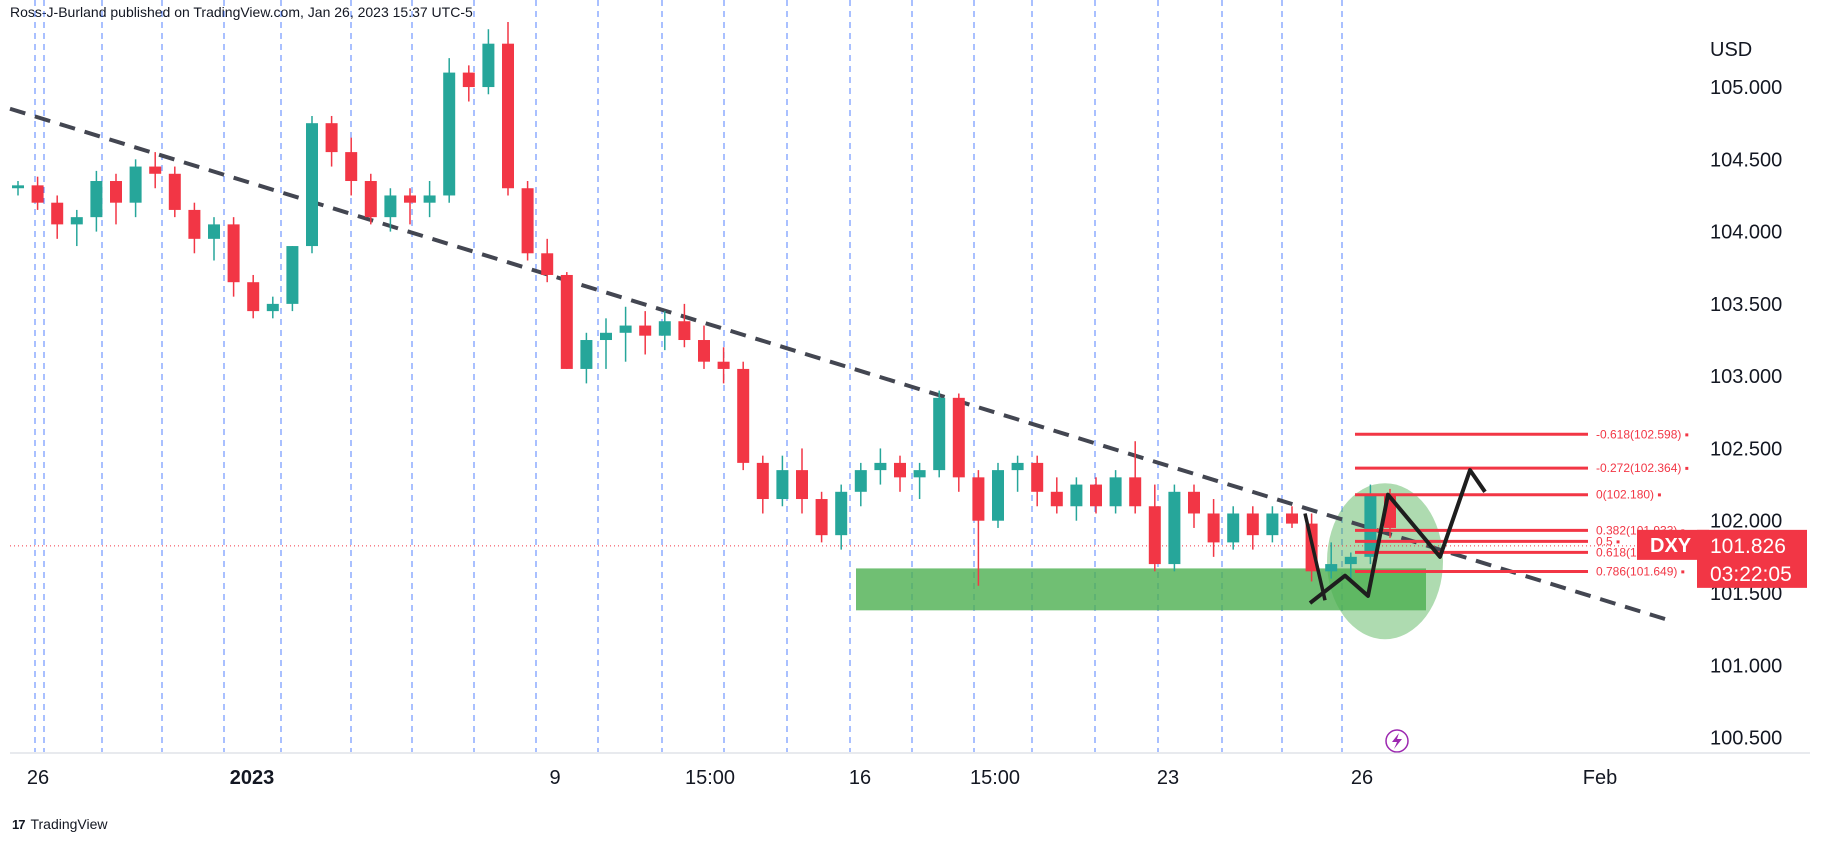  I want to click on price-tick: 104.000, so click(1746, 233).